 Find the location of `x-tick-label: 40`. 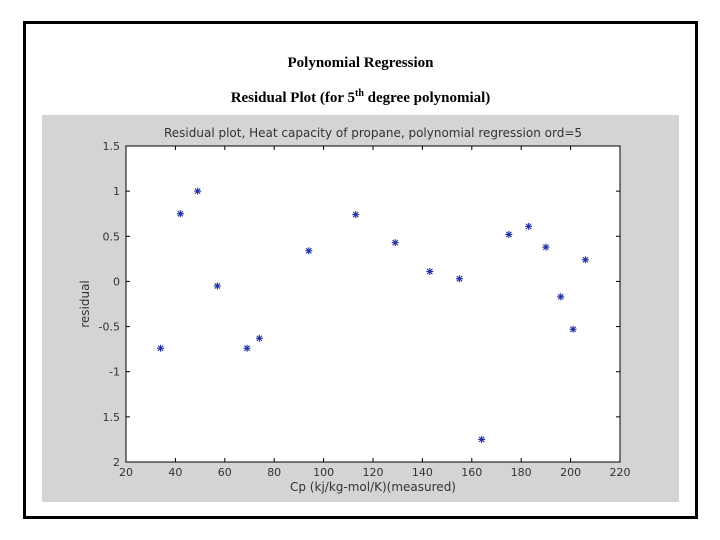

x-tick-label: 40 is located at coordinates (175, 472).